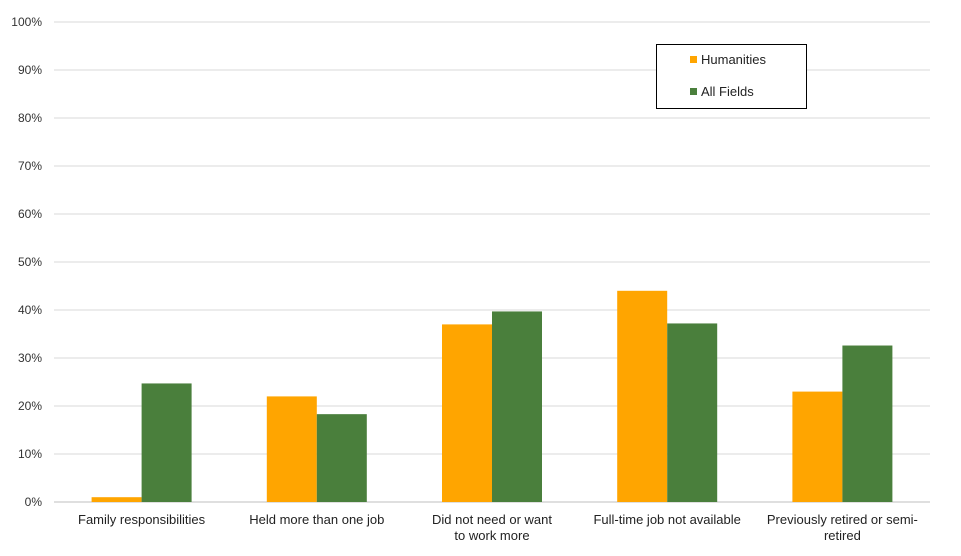  I want to click on x-category-label: Previously retired or semi-, so click(842, 519).